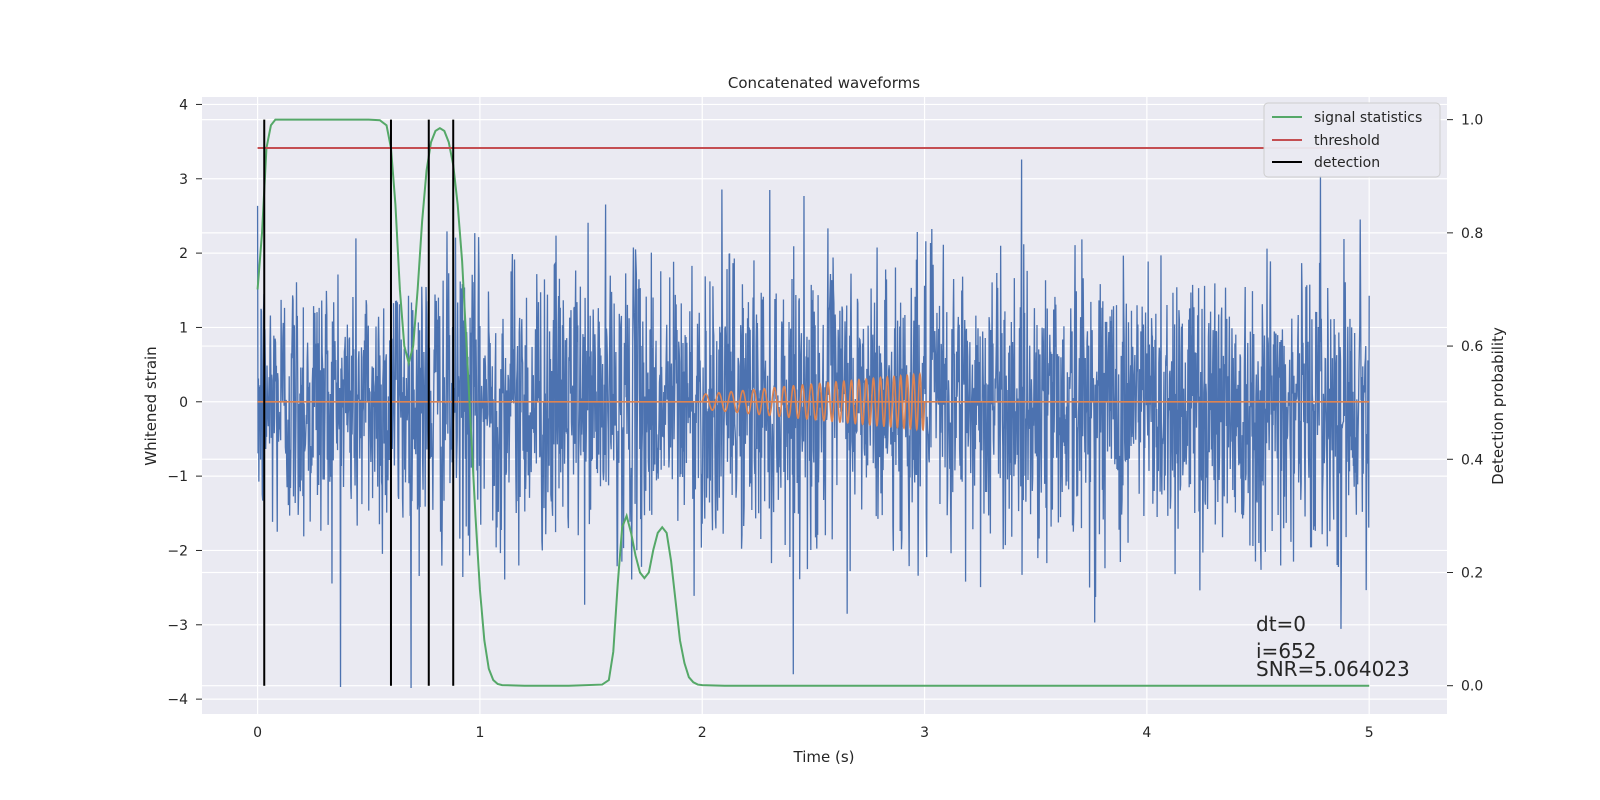 The height and width of the screenshot is (800, 1600). Describe the element at coordinates (257, 733) in the screenshot. I see `x-tick-label: 0` at that location.